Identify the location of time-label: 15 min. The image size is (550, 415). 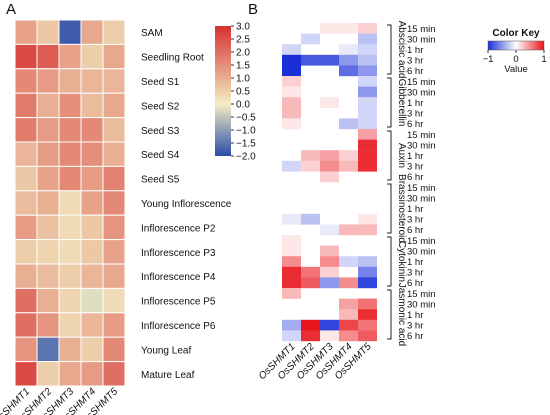
(421, 241).